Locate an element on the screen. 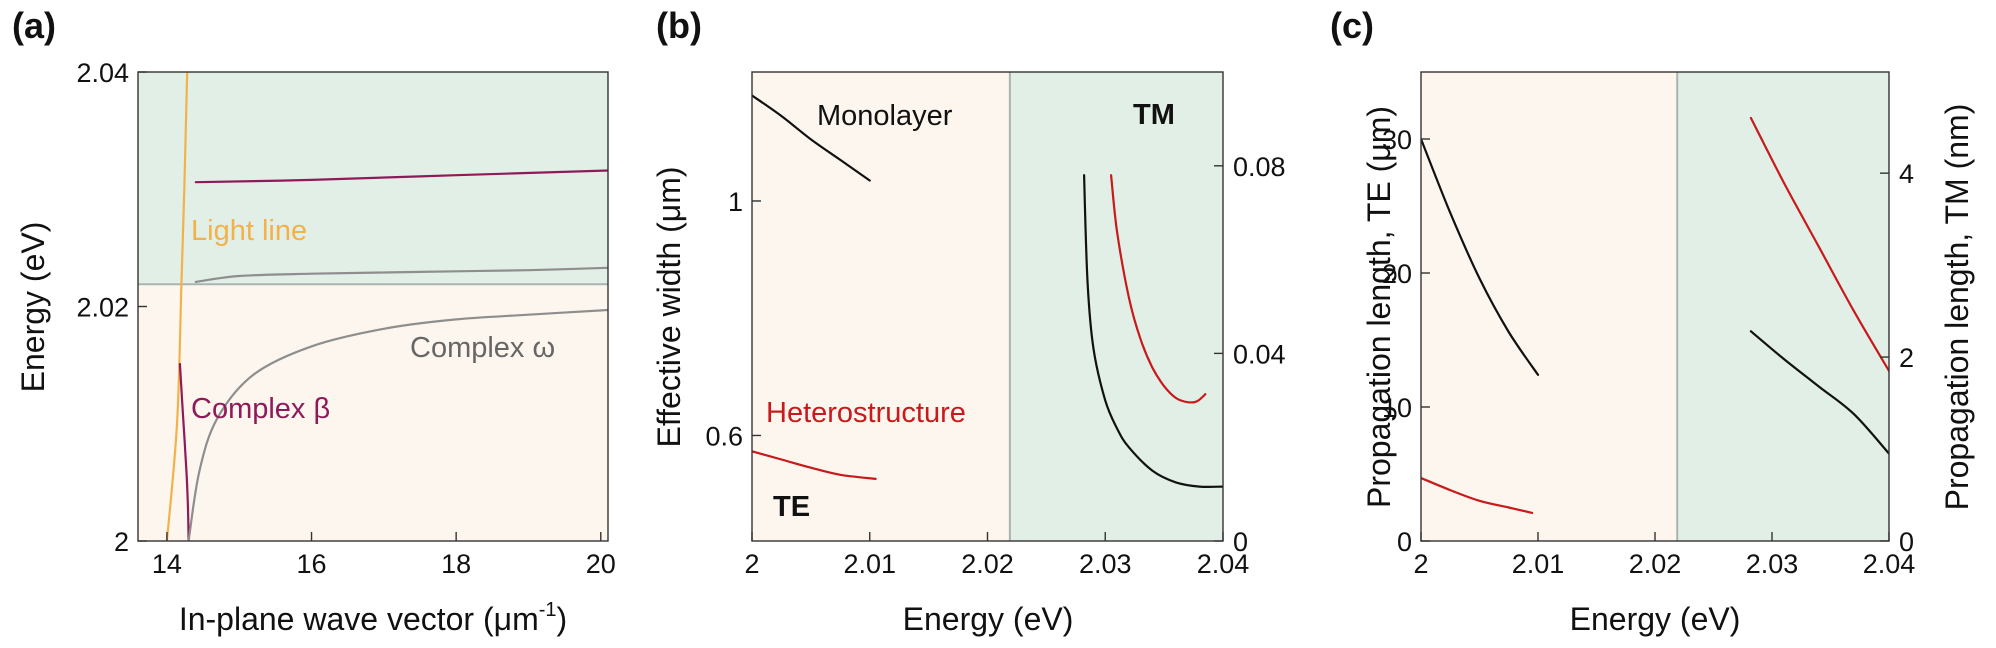 The width and height of the screenshot is (1996, 648). y-axis-label: Effective width (μm) is located at coordinates (669, 306).